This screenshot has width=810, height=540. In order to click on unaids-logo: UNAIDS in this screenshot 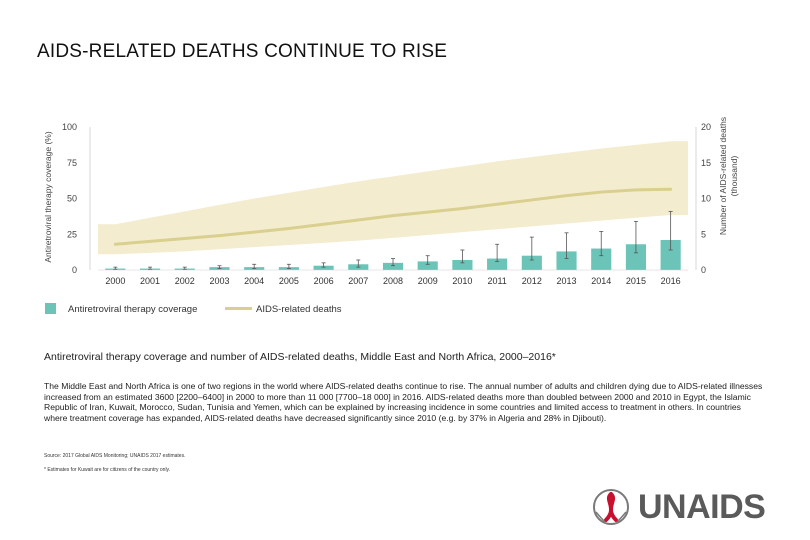, I will do `click(690, 507)`.